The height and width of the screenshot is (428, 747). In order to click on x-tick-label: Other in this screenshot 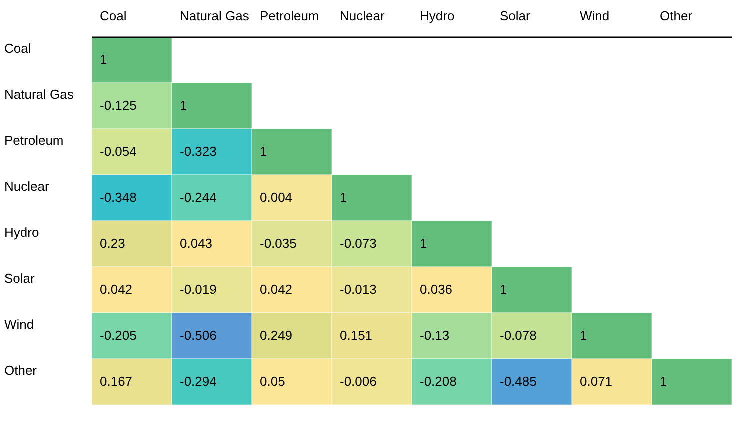, I will do `click(677, 16)`.